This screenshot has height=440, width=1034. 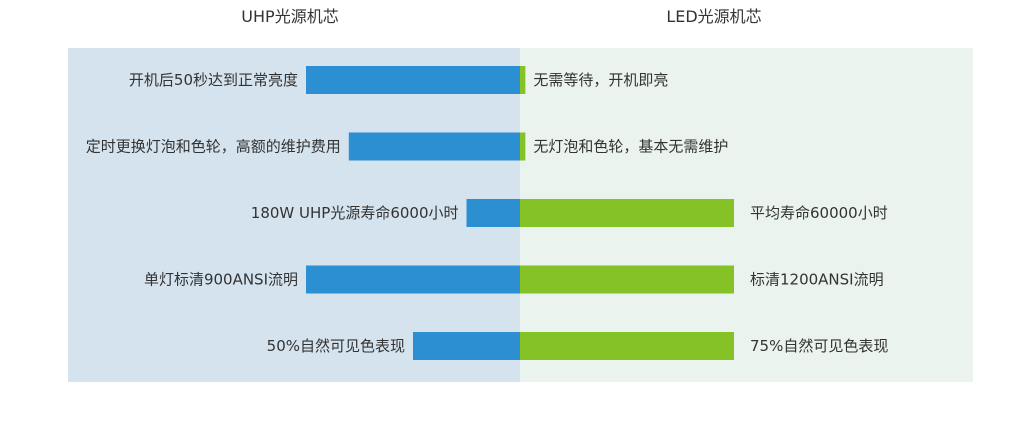 What do you see at coordinates (213, 147) in the screenshot?
I see `uhp-bar-label: 定时更换灯泡和色轮，高额的维护费用` at bounding box center [213, 147].